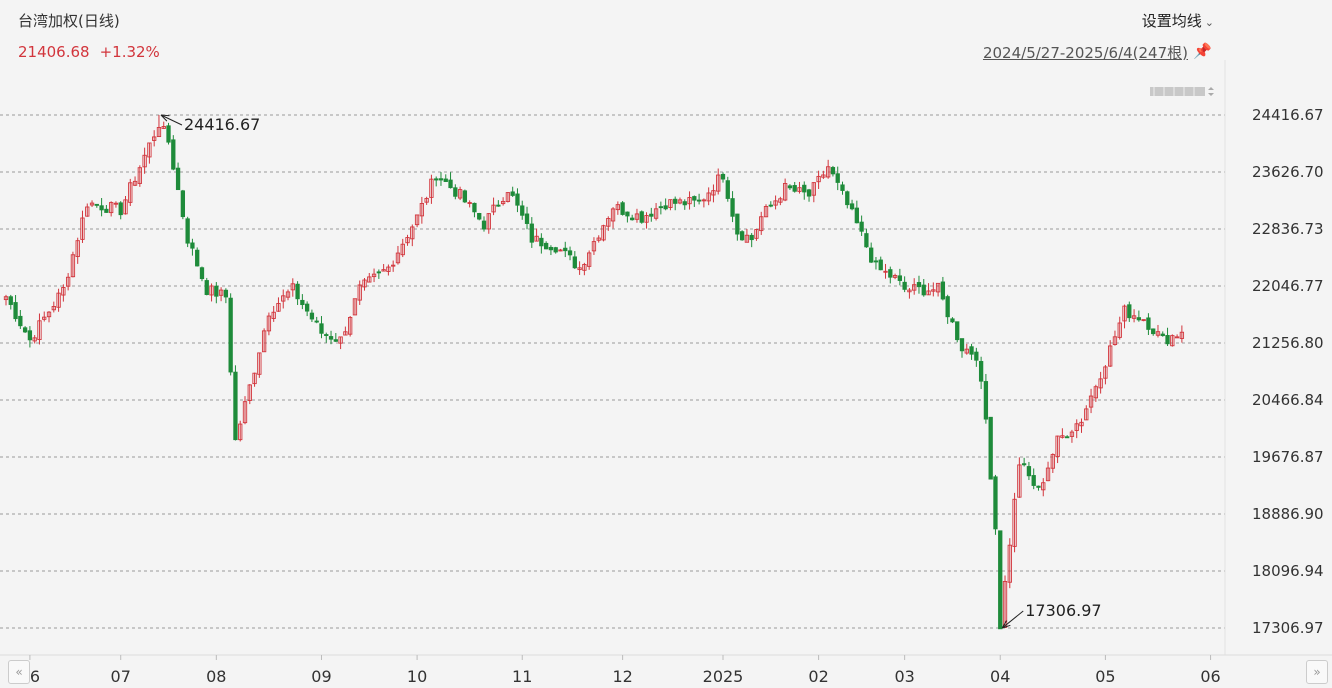 This screenshot has width=1332, height=688. What do you see at coordinates (1317, 672) in the screenshot?
I see `scroll-right-button: »` at bounding box center [1317, 672].